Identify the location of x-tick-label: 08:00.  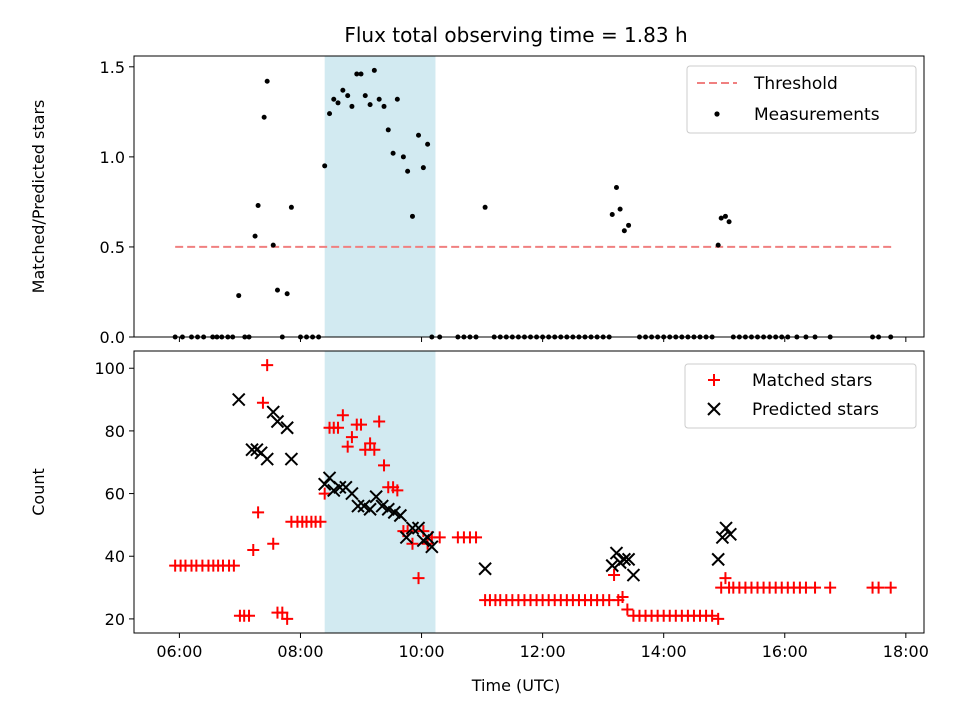
(300, 651).